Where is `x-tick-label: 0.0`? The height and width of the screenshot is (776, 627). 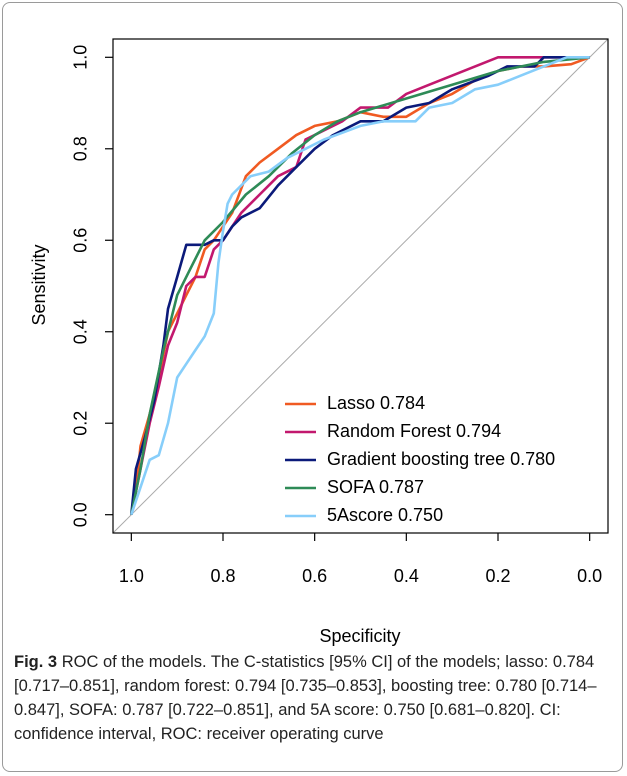 x-tick-label: 0.0 is located at coordinates (589, 576).